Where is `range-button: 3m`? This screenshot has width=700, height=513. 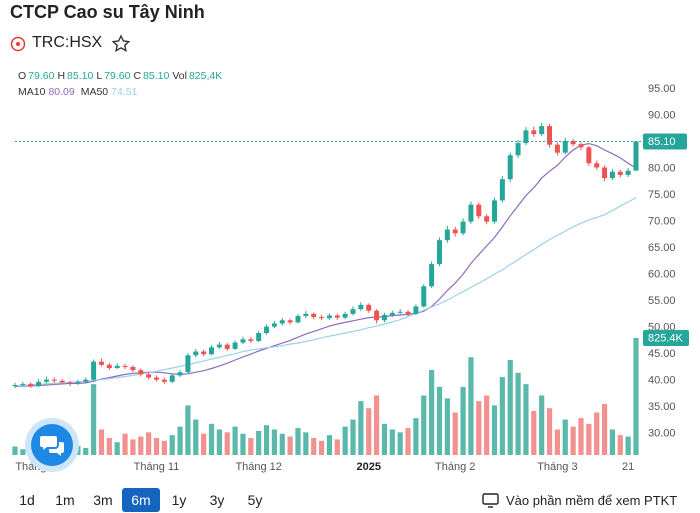 range-button: 3m is located at coordinates (103, 500).